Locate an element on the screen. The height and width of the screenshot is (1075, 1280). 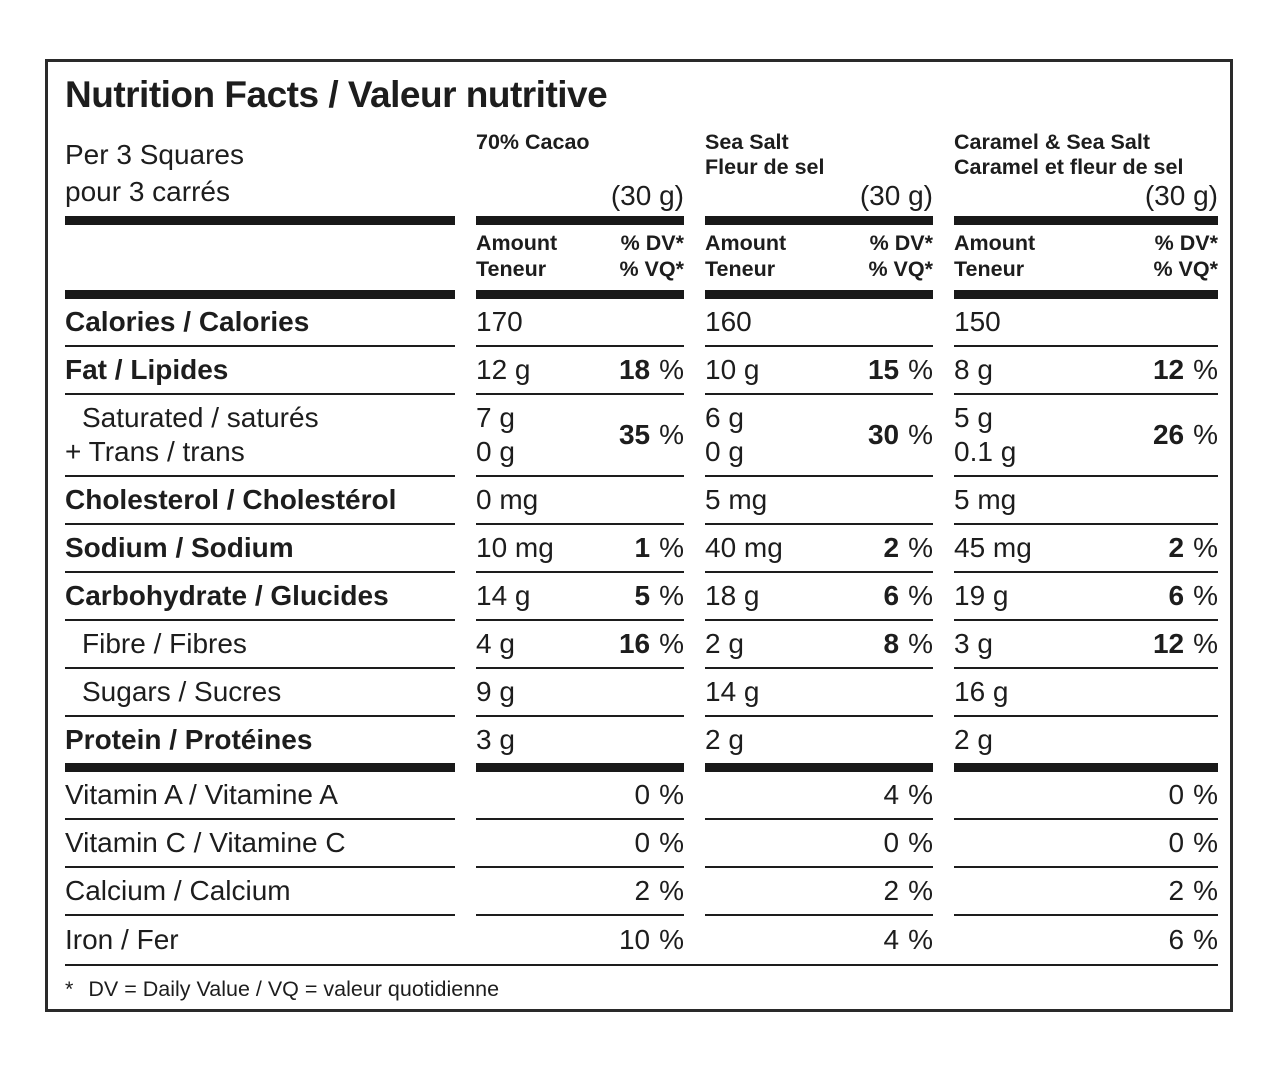
footnote-asterisk: * is located at coordinates (69, 989).